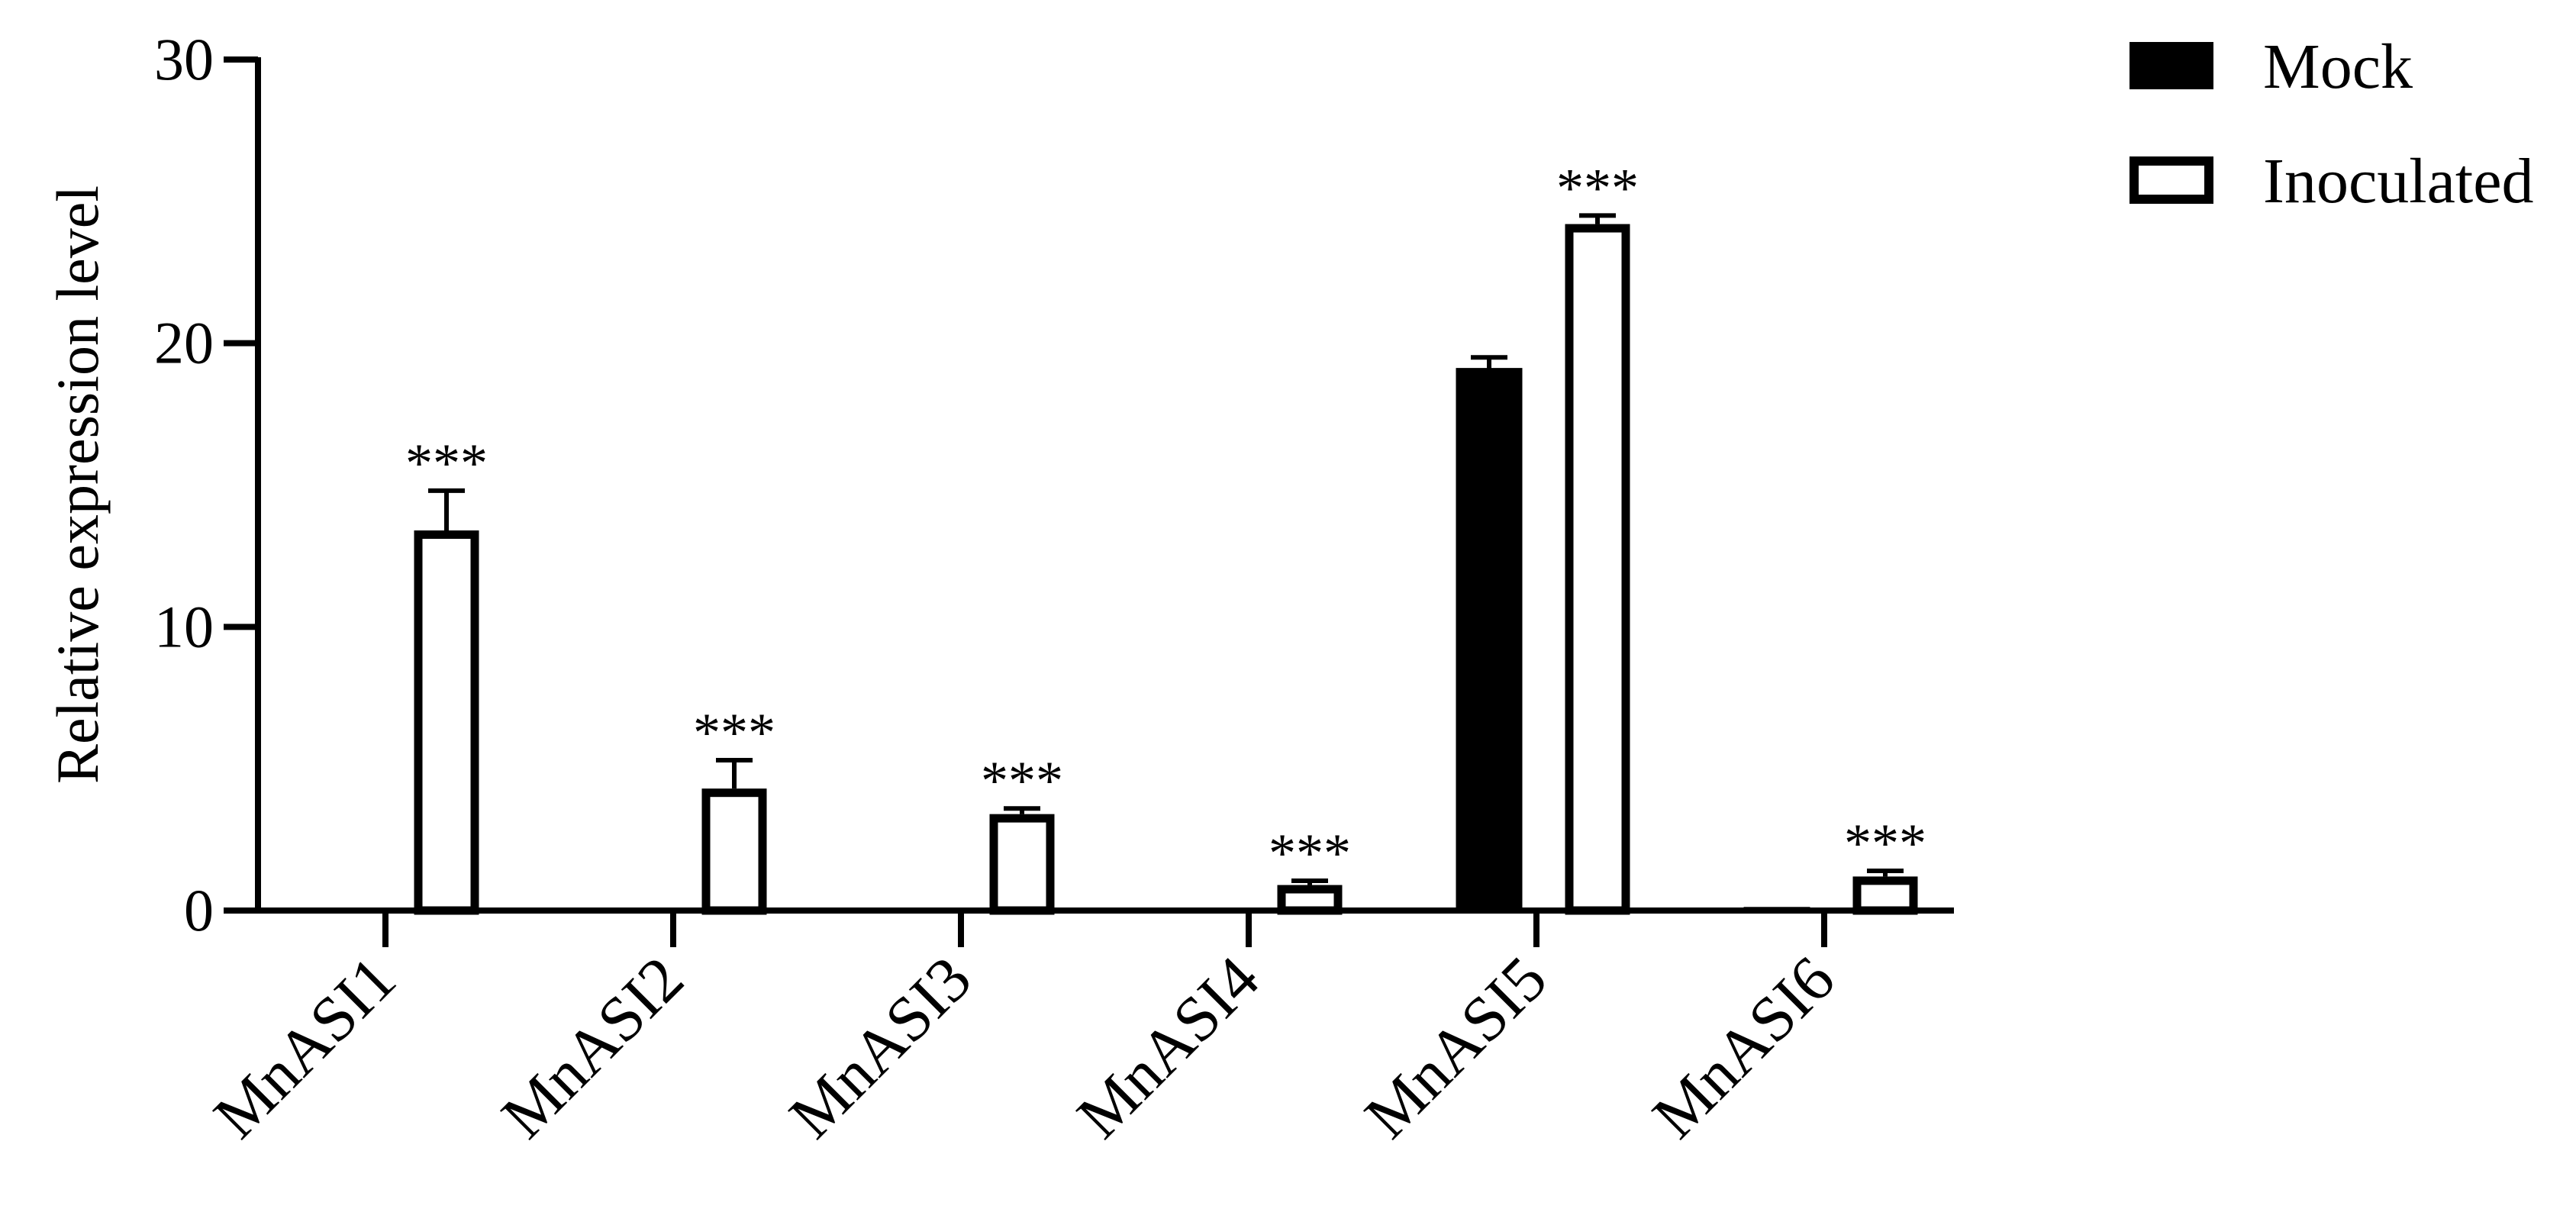  I want to click on legend-label-inoculated: Inoculated, so click(2398, 181).